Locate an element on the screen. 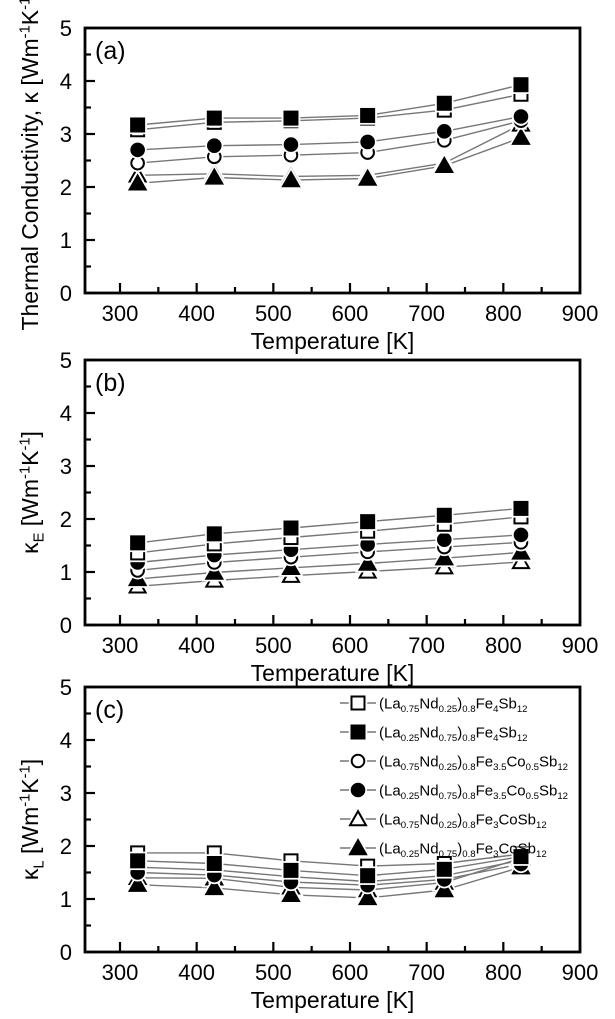 This screenshot has width=615, height=1019. legend-entry: (La0.25Nd0.75)0.8Fe3CoSb12 is located at coordinates (443, 847).